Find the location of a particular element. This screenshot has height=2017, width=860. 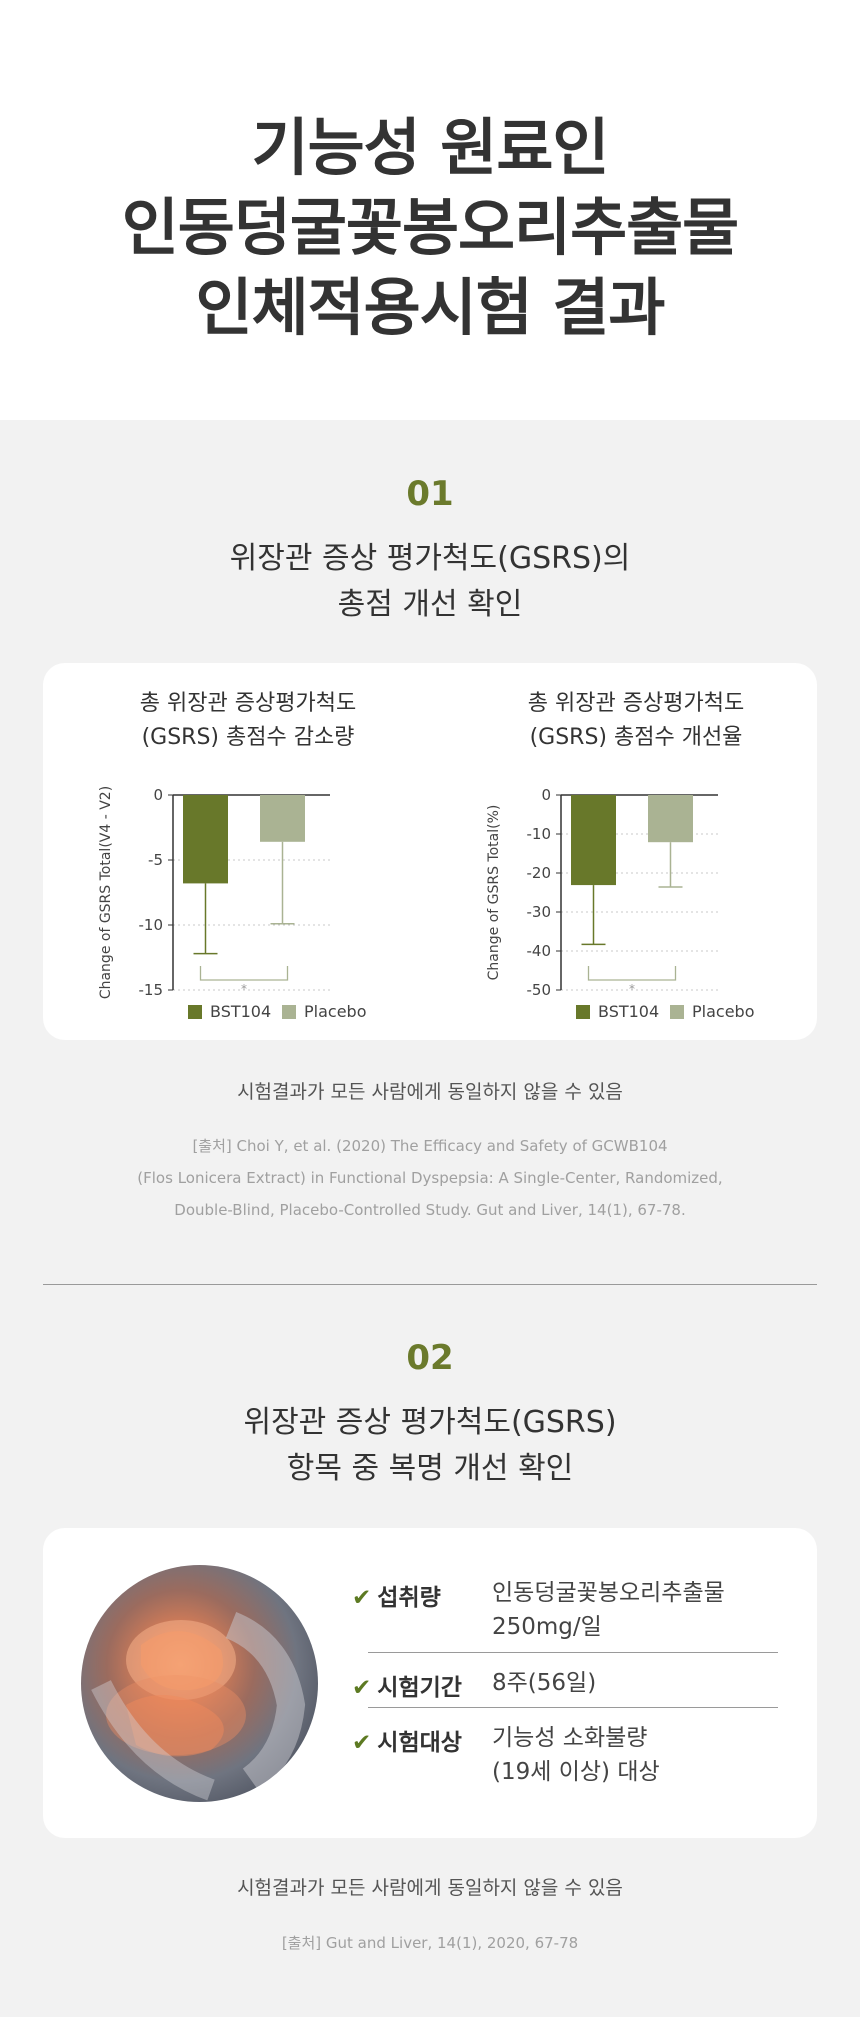

chart1-title-line: 총 위장관 증상평가척도 is located at coordinates (248, 703).